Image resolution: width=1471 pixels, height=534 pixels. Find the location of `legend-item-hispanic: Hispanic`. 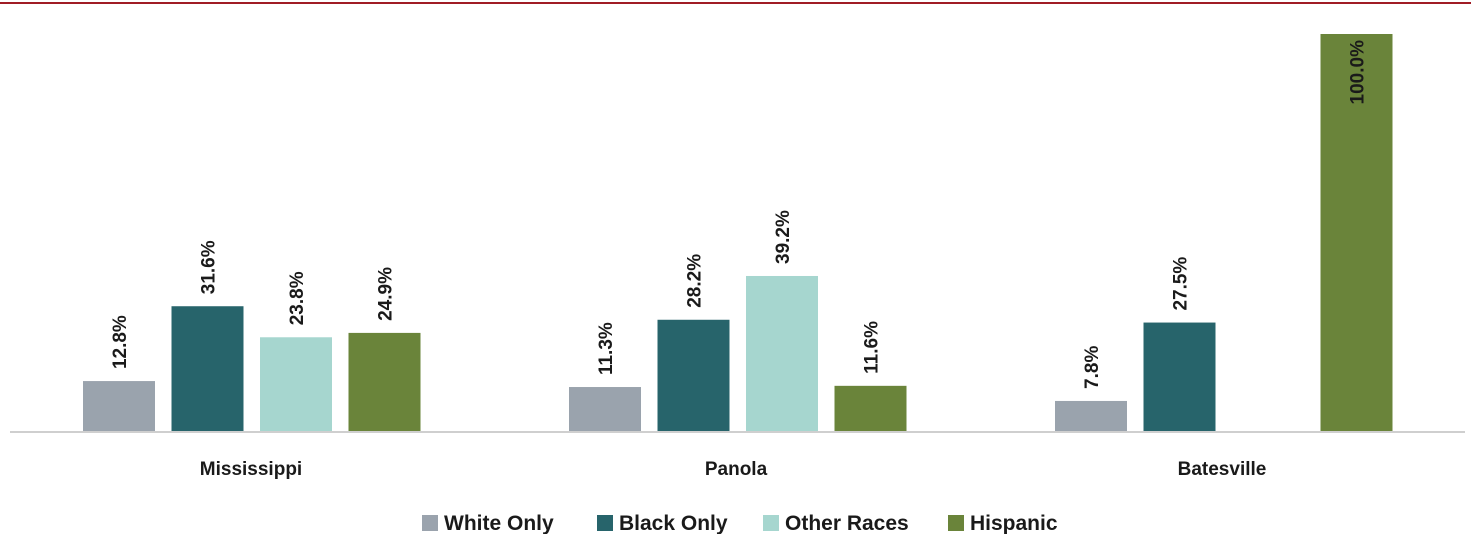

legend-item-hispanic: Hispanic is located at coordinates (1003, 523).